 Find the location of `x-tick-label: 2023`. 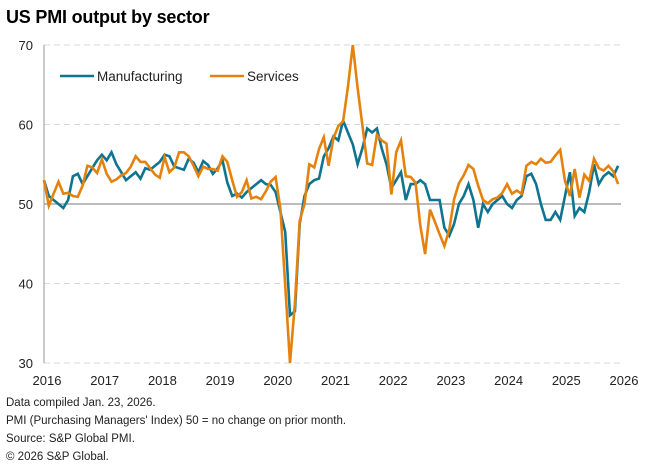

x-tick-label: 2023 is located at coordinates (450, 380).